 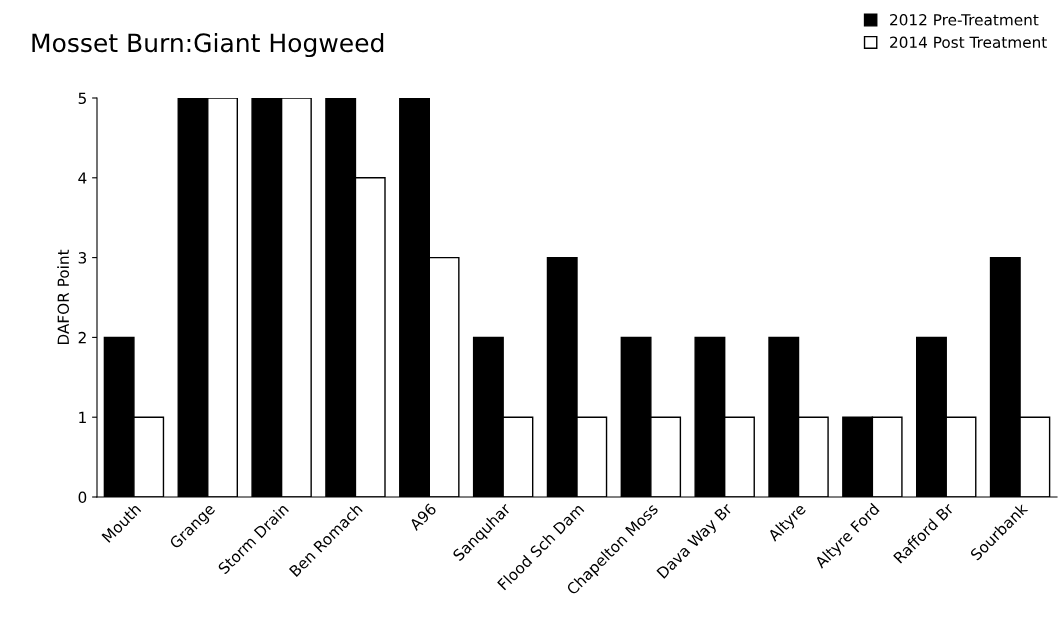 What do you see at coordinates (82, 497) in the screenshot?
I see `y-tick-label: 0` at bounding box center [82, 497].